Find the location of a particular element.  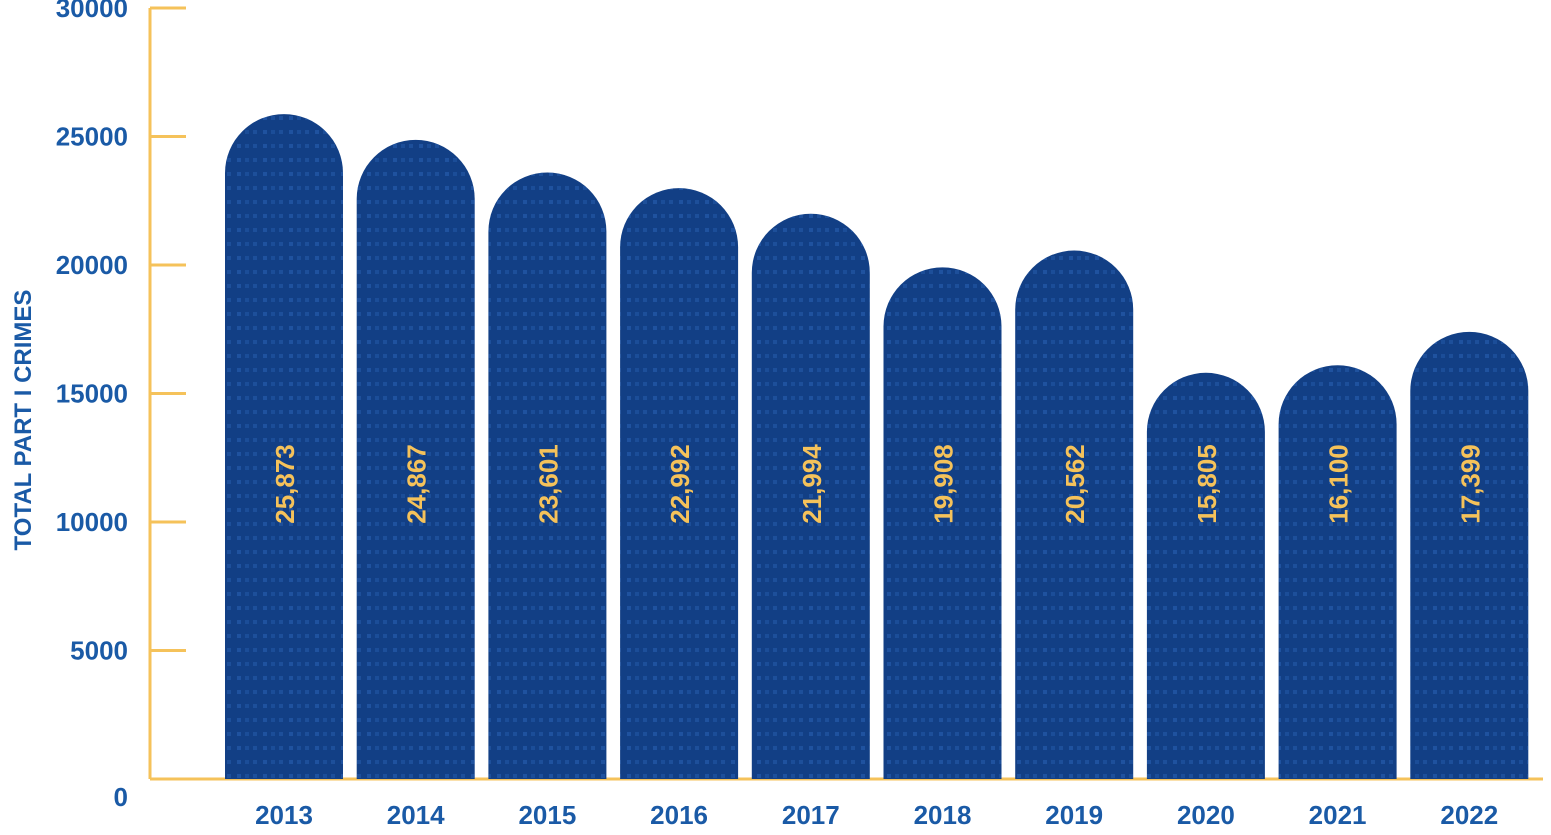

bar-texture-2013 is located at coordinates (284, 446).